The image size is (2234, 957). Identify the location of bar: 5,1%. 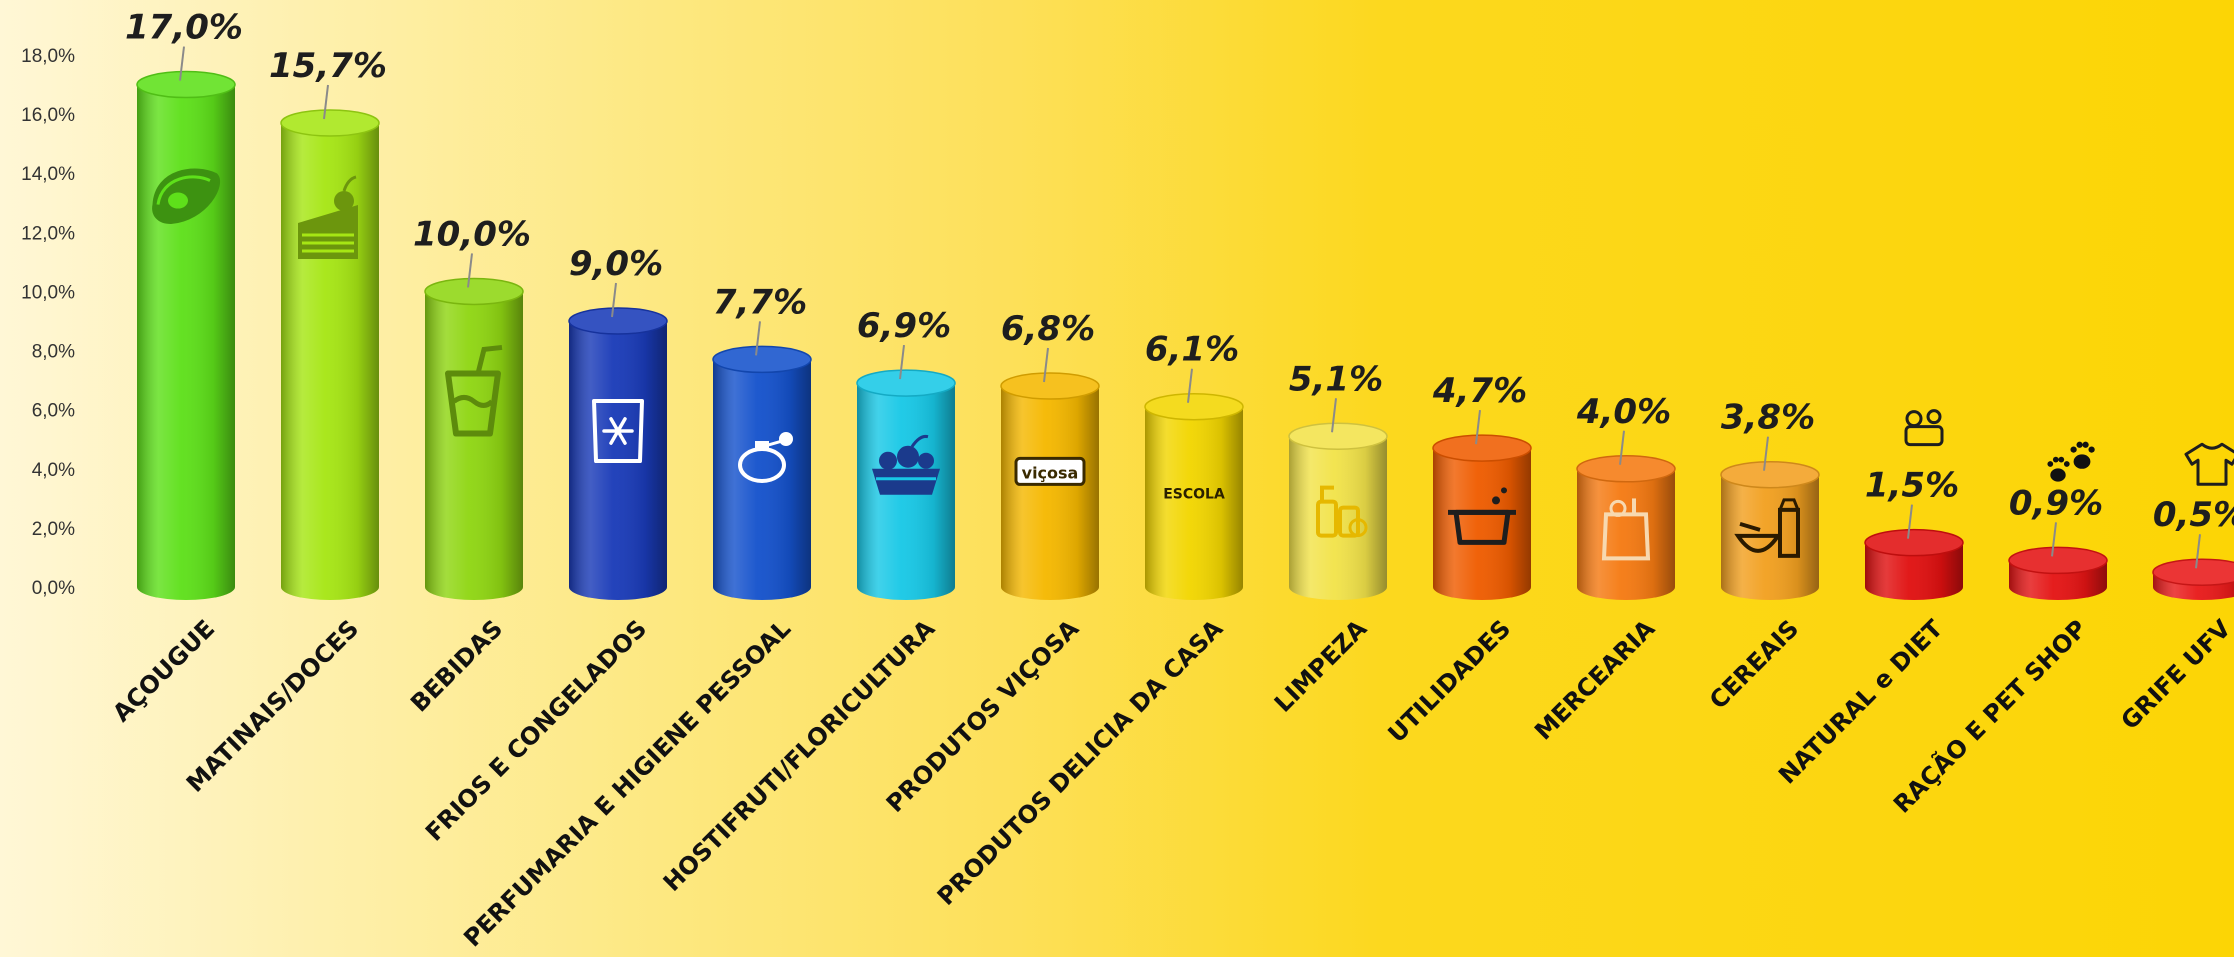
(1338, 479).